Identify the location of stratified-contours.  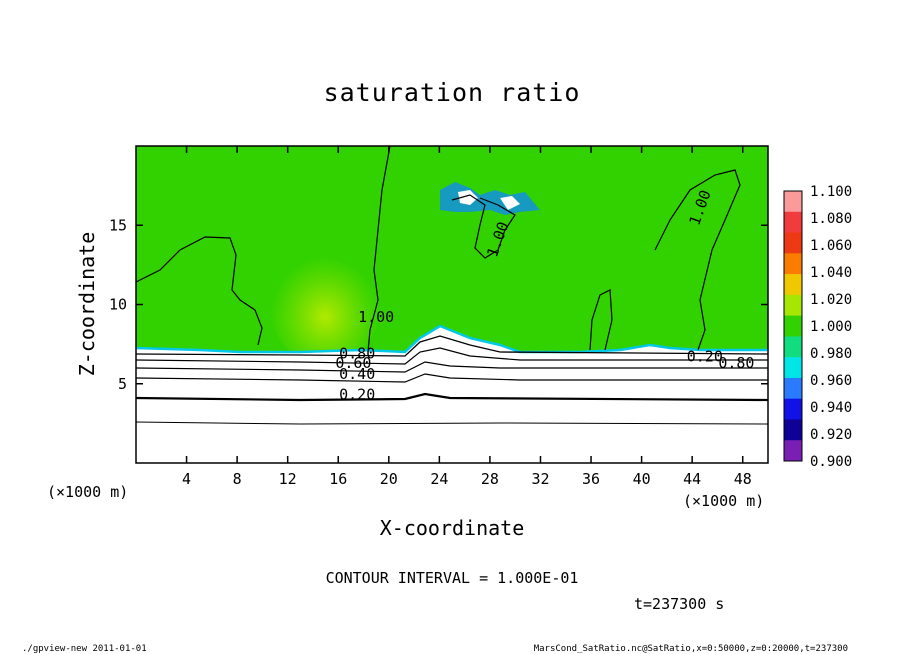
(452, 380).